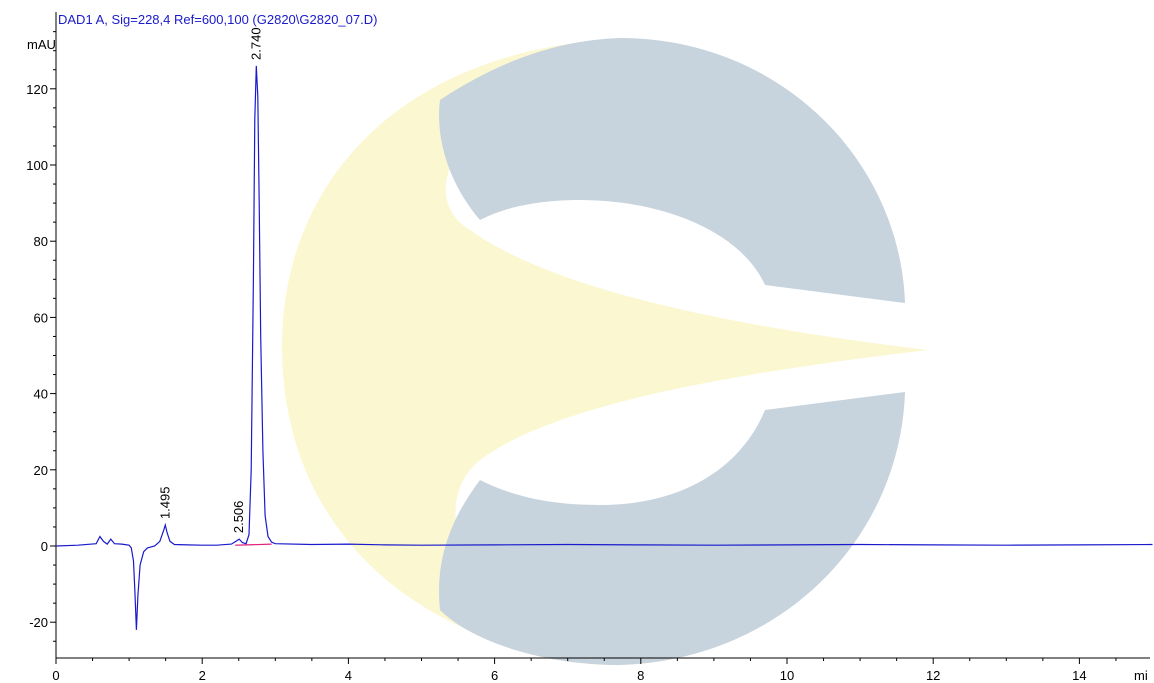  I want to click on x-tick-label: 2, so click(202, 674).